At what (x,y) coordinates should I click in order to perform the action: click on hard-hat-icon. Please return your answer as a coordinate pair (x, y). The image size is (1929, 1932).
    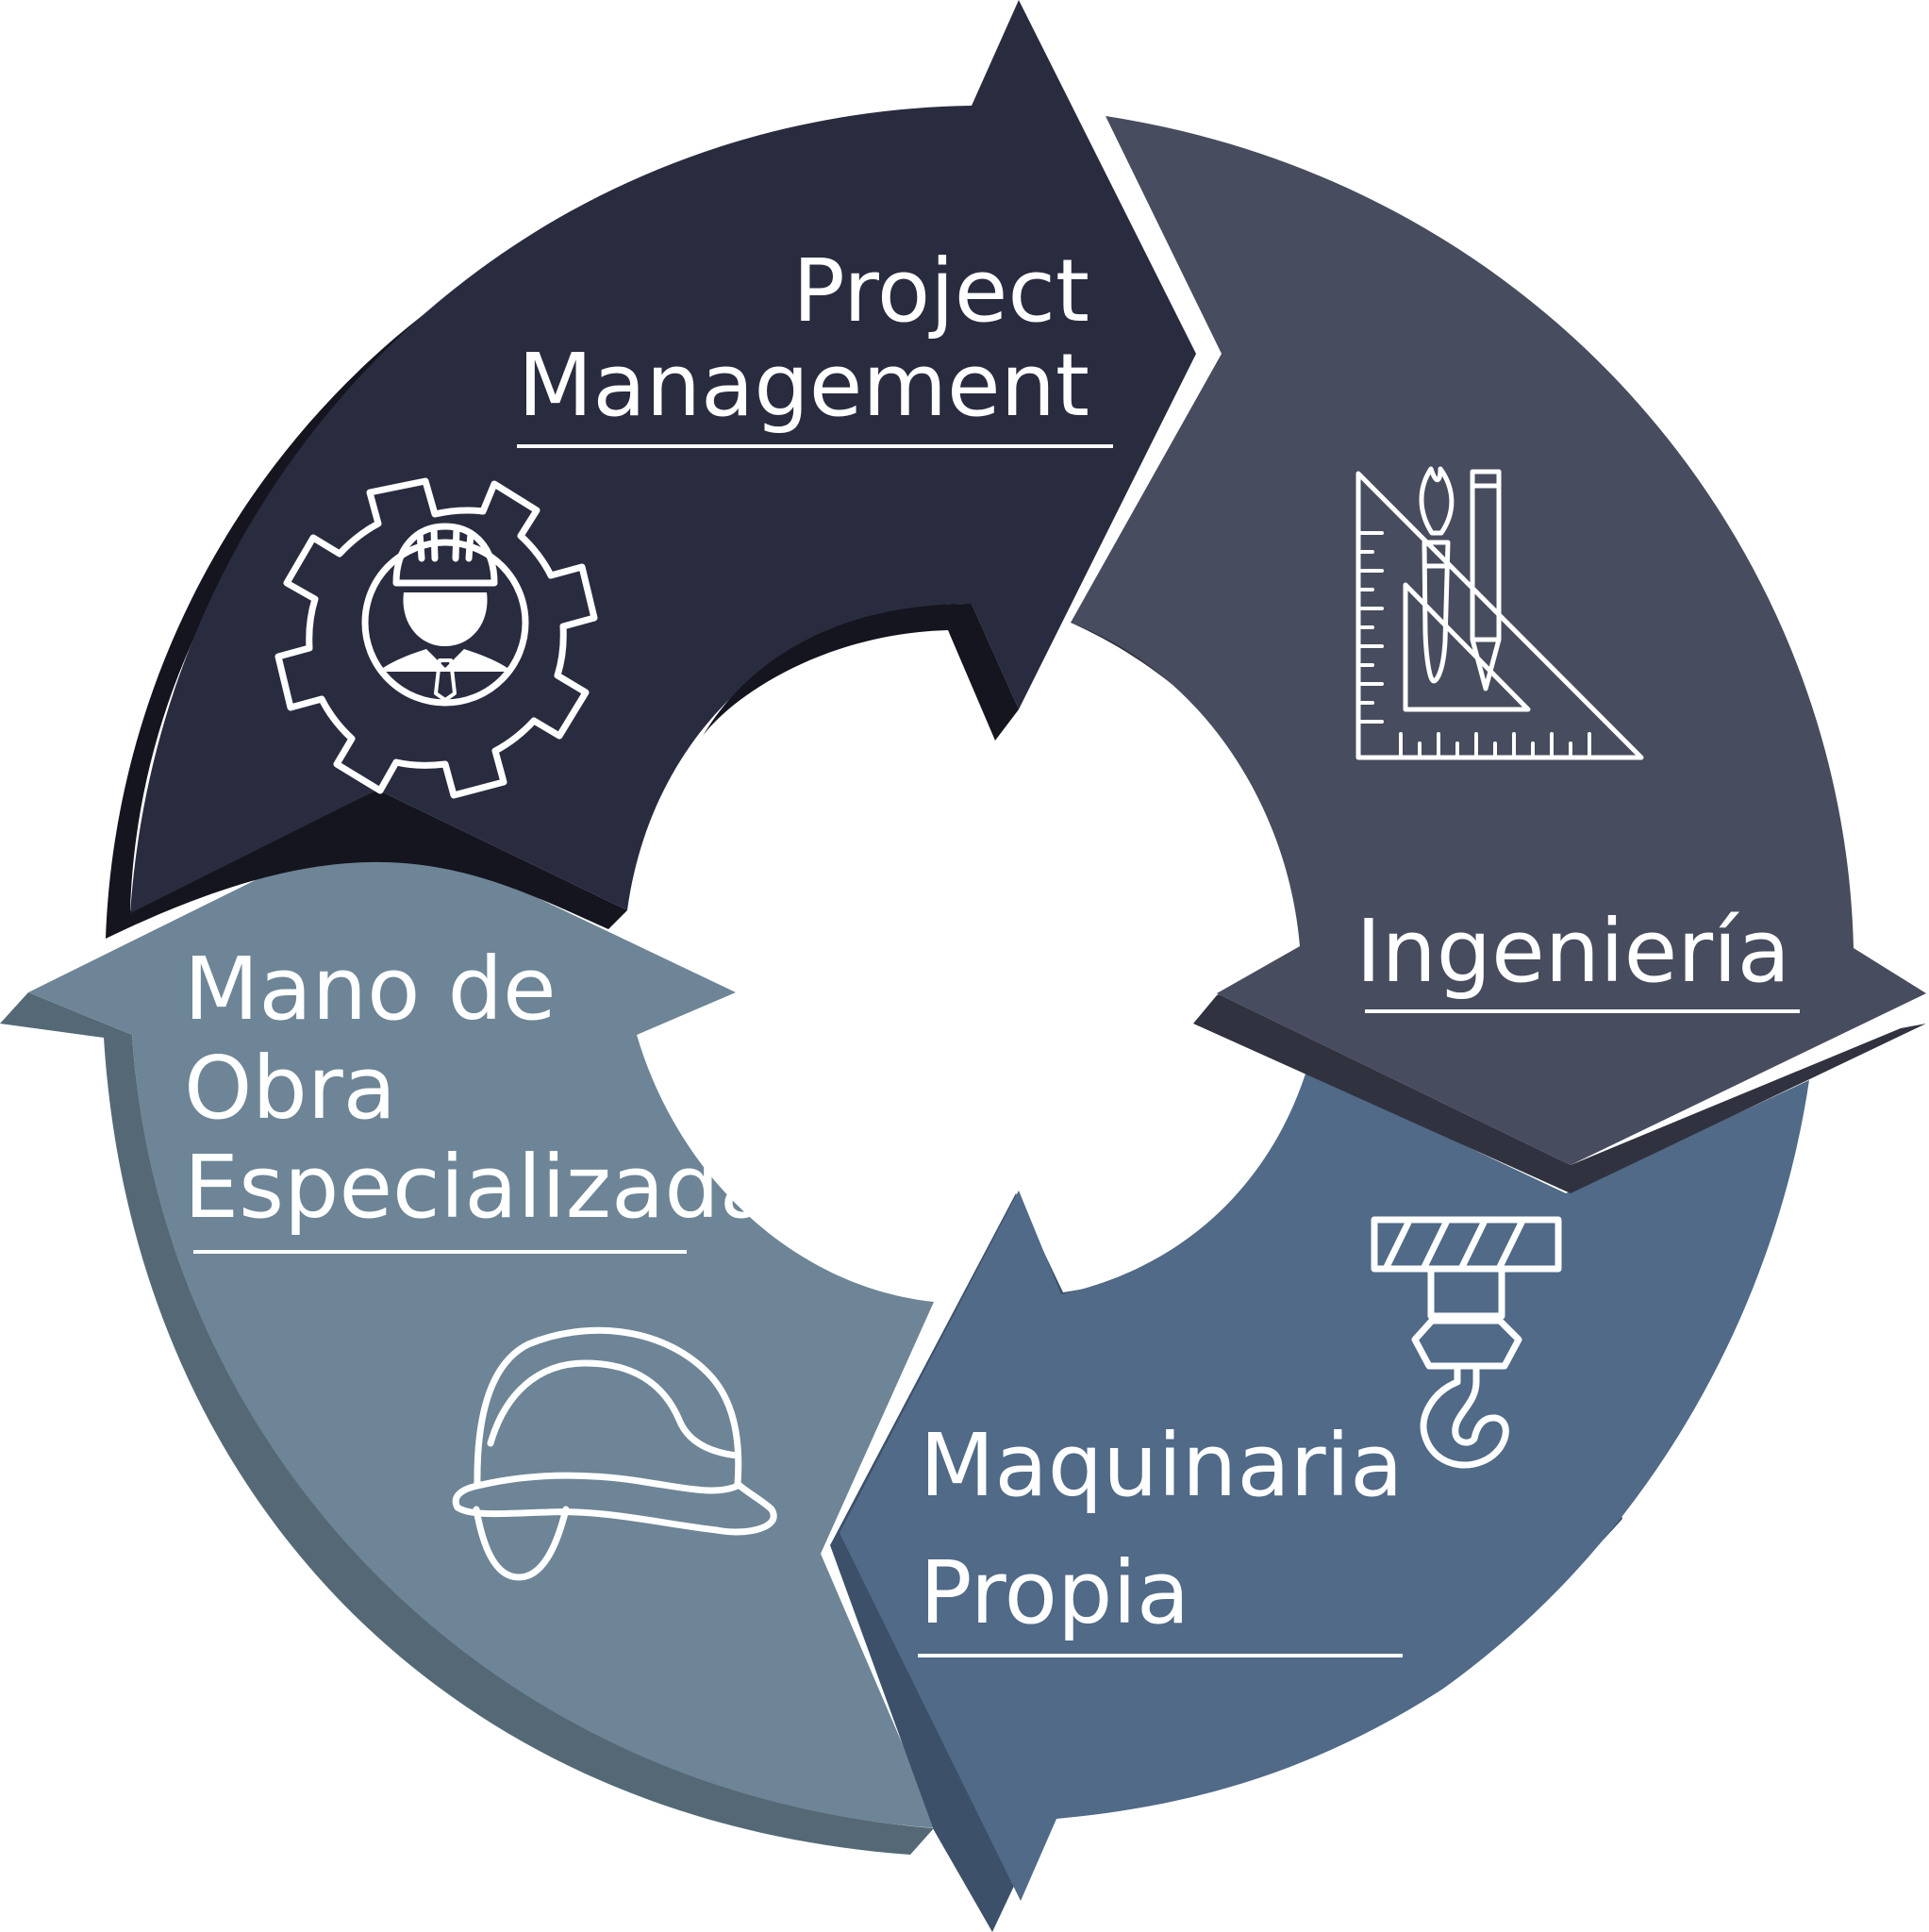
    Looking at the image, I should click on (614, 1454).